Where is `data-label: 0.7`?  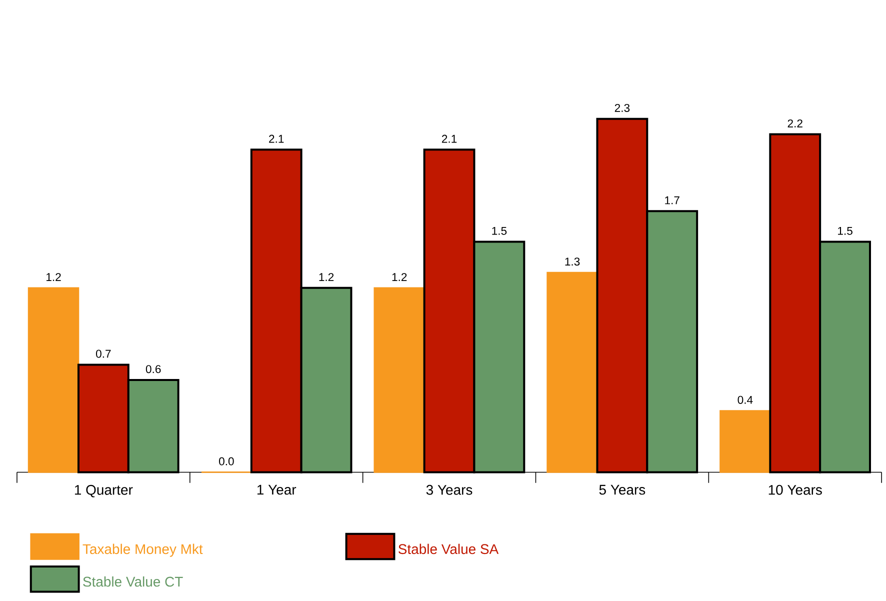
data-label: 0.7 is located at coordinates (103, 354).